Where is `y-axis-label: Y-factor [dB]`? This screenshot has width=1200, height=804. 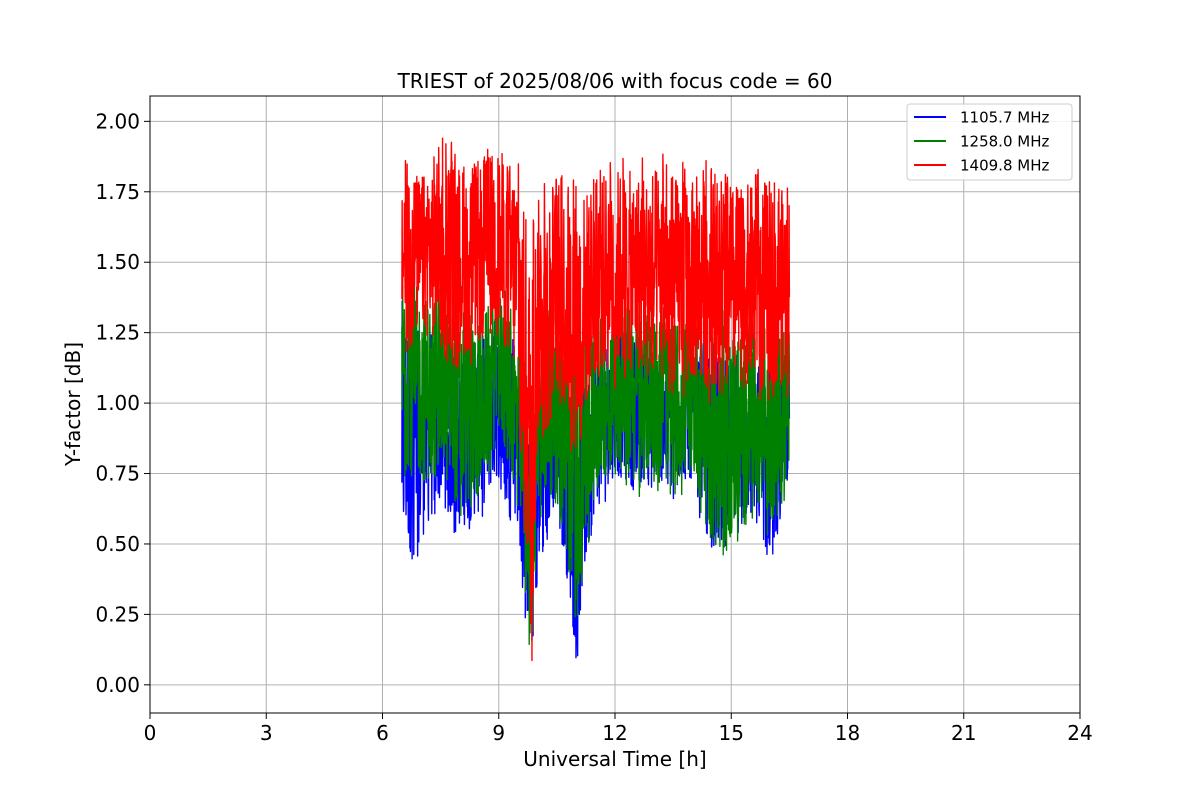
y-axis-label: Y-factor [dB] is located at coordinates (73, 404).